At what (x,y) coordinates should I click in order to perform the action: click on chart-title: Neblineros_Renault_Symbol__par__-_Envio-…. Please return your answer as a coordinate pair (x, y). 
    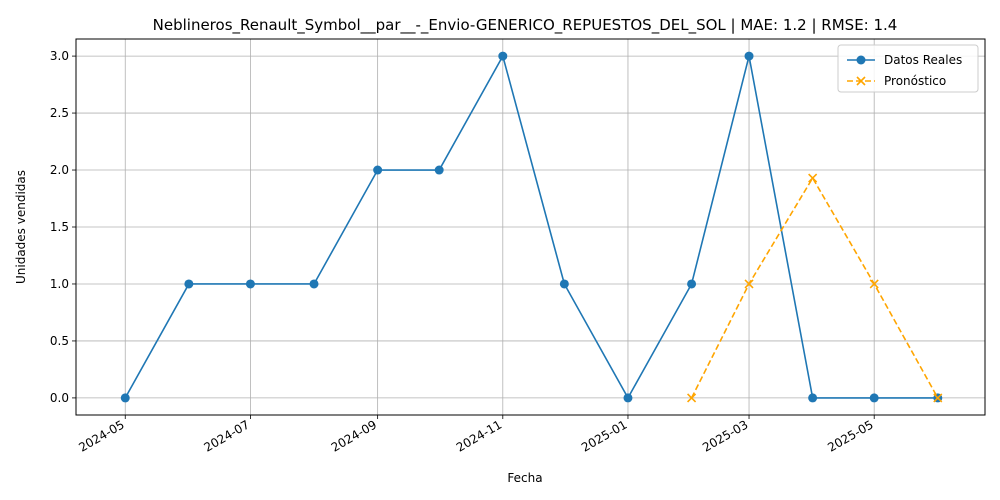
    Looking at the image, I should click on (525, 25).